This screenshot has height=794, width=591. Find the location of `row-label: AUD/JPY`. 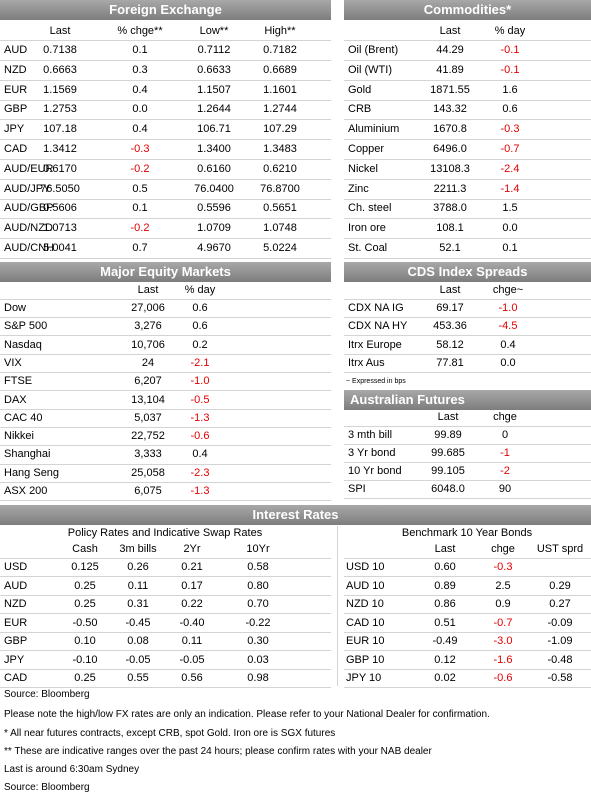

row-label: AUD/JPY is located at coordinates (27, 188).